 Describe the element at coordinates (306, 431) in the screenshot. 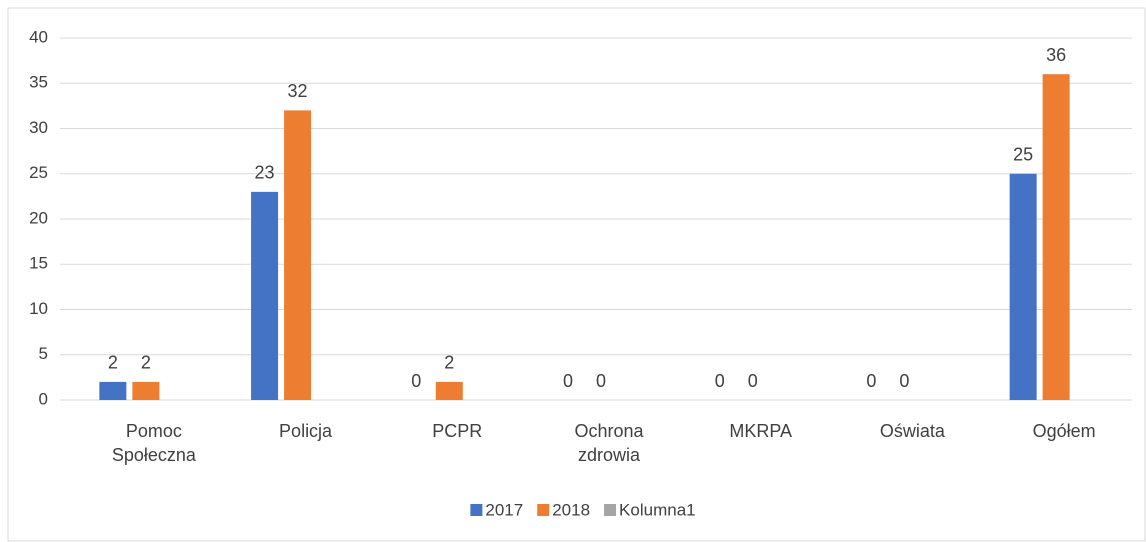

I see `x-tick-label: Policja` at that location.